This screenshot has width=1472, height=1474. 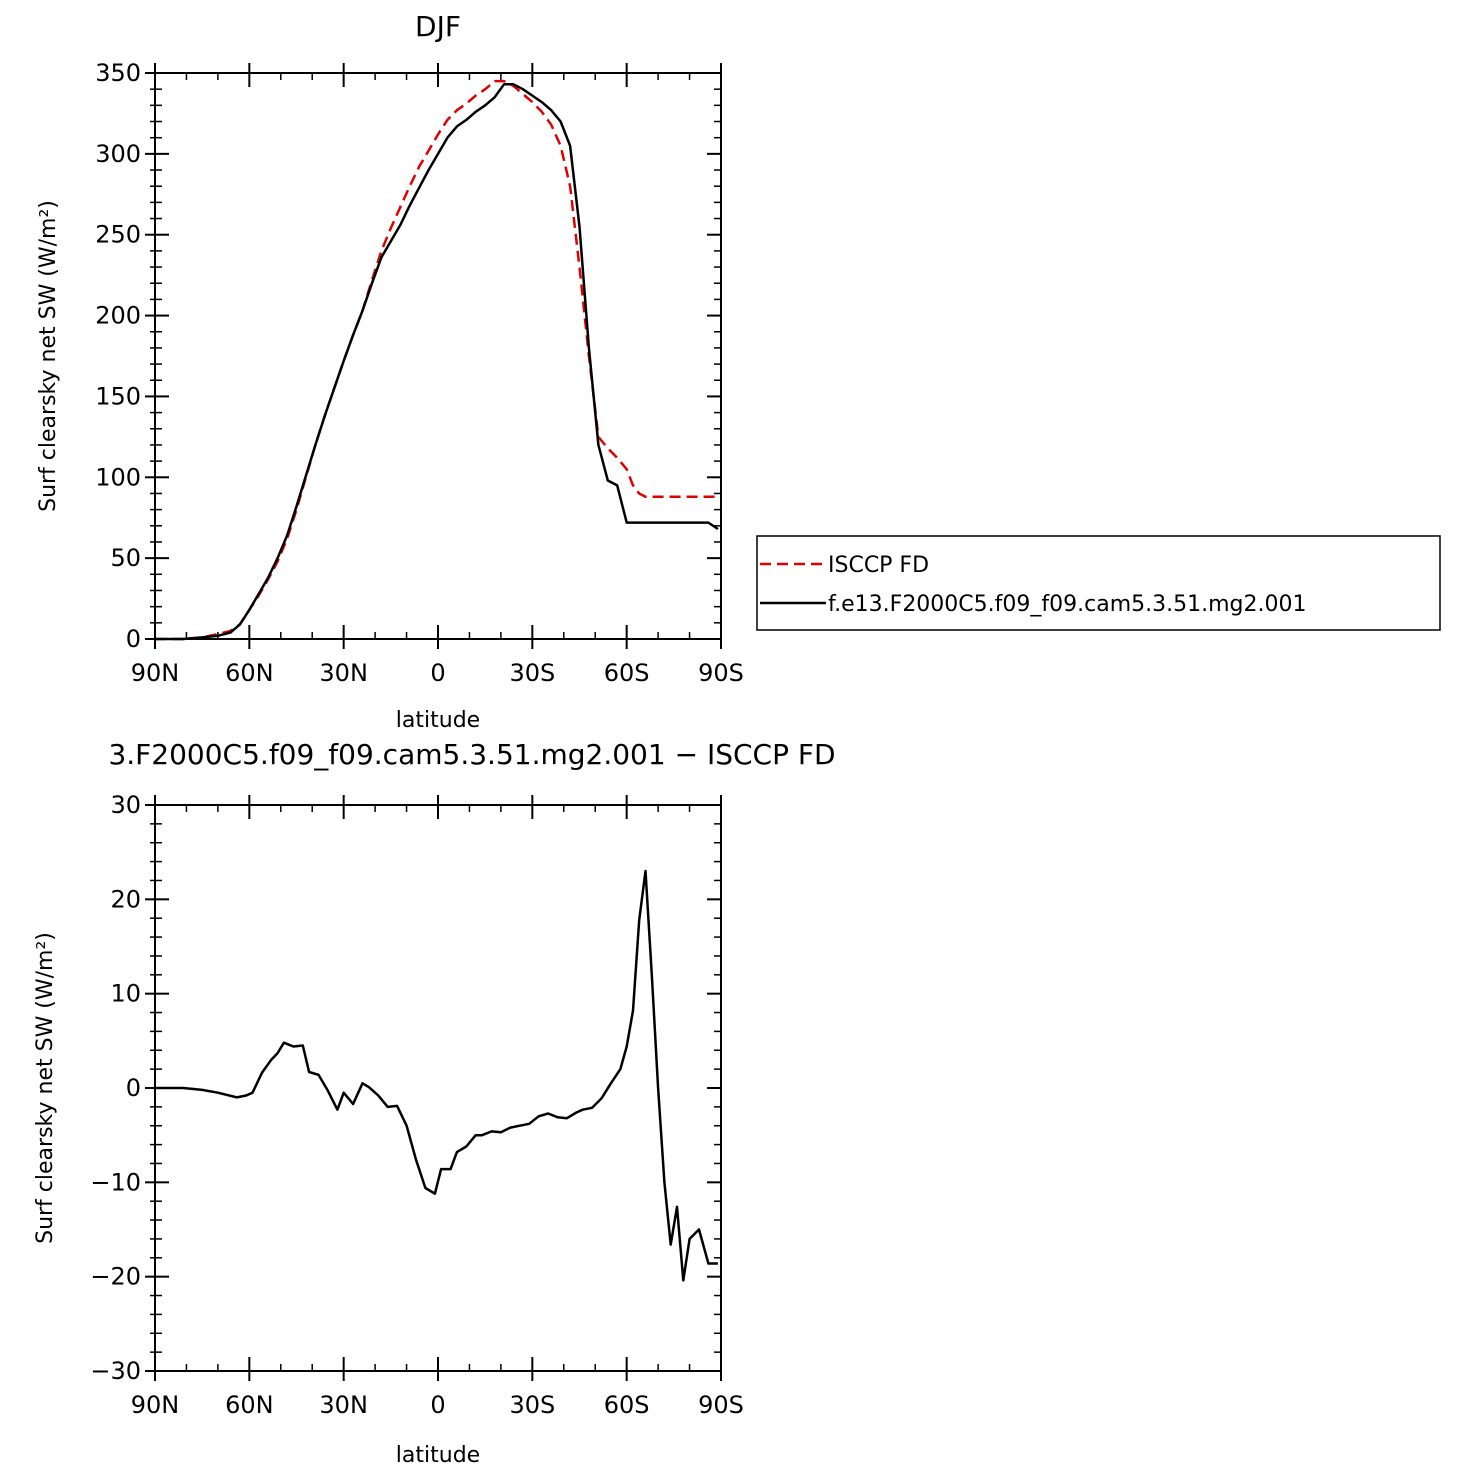 What do you see at coordinates (343, 673) in the screenshot?
I see `top-x-tick-label: 30N` at bounding box center [343, 673].